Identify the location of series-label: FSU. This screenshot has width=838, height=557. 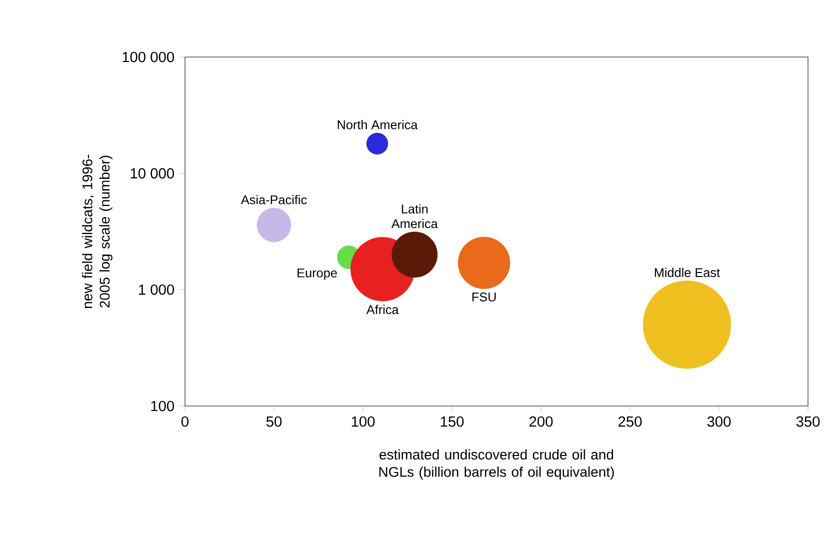
(484, 297).